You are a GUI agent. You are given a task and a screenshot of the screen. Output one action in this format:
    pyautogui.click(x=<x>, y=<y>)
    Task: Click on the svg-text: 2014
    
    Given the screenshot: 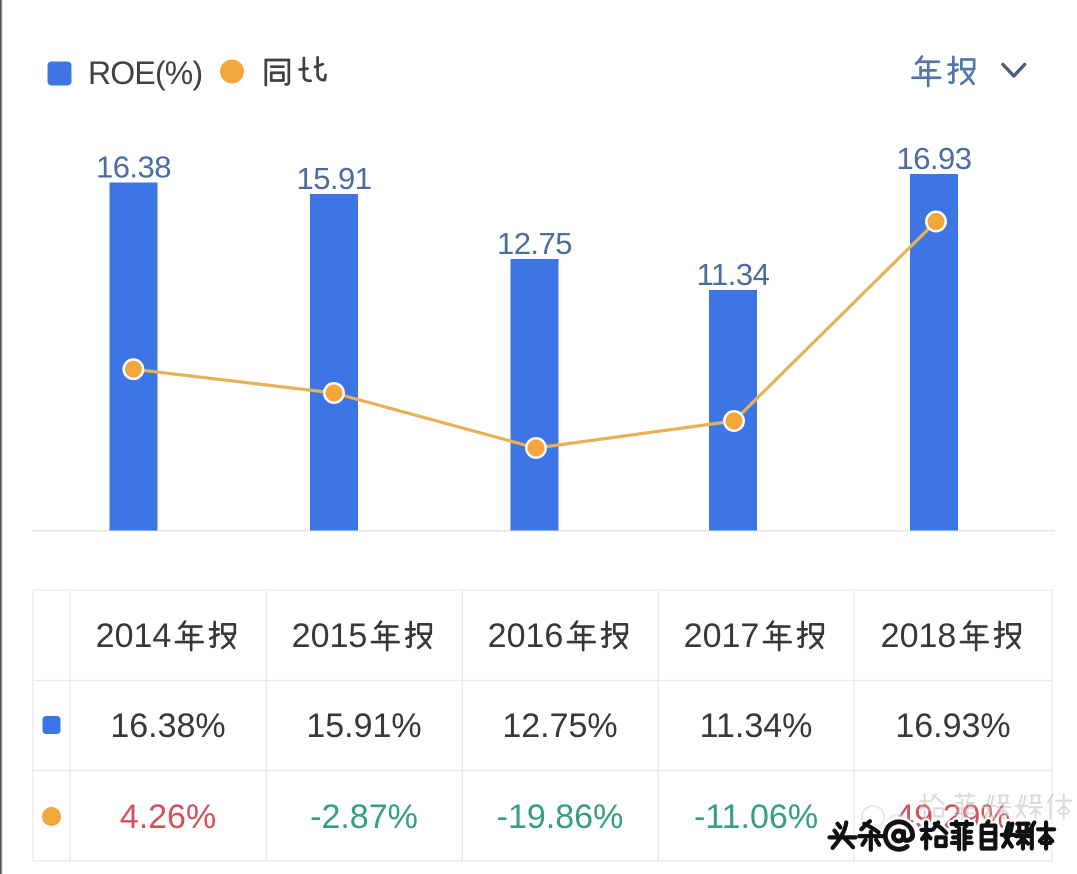 What is the action you would take?
    pyautogui.click(x=134, y=636)
    